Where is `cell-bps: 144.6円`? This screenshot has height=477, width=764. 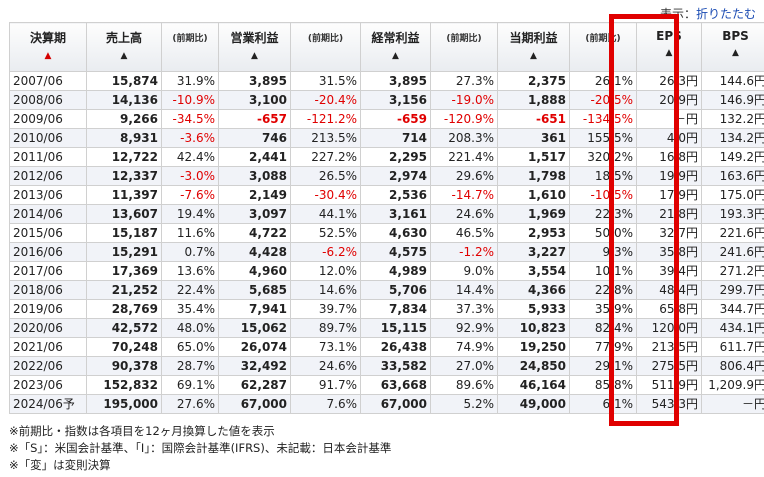
cell-bps: 144.6円 is located at coordinates (732, 81).